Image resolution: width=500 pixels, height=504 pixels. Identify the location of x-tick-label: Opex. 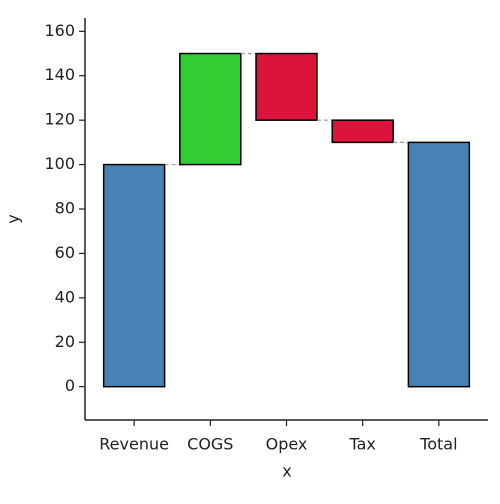
(287, 444).